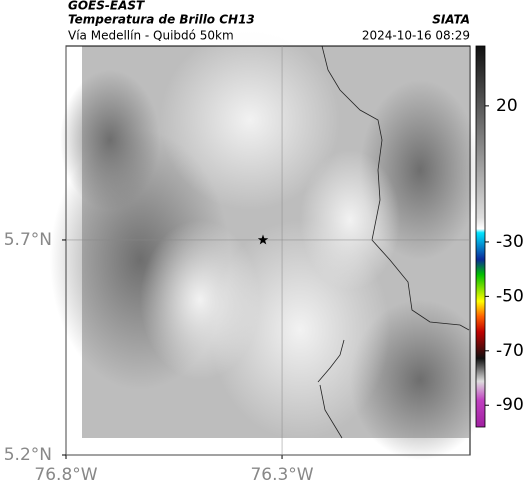 The height and width of the screenshot is (495, 526). Describe the element at coordinates (510, 351) in the screenshot. I see `colorbar-tick-label: -70` at that location.